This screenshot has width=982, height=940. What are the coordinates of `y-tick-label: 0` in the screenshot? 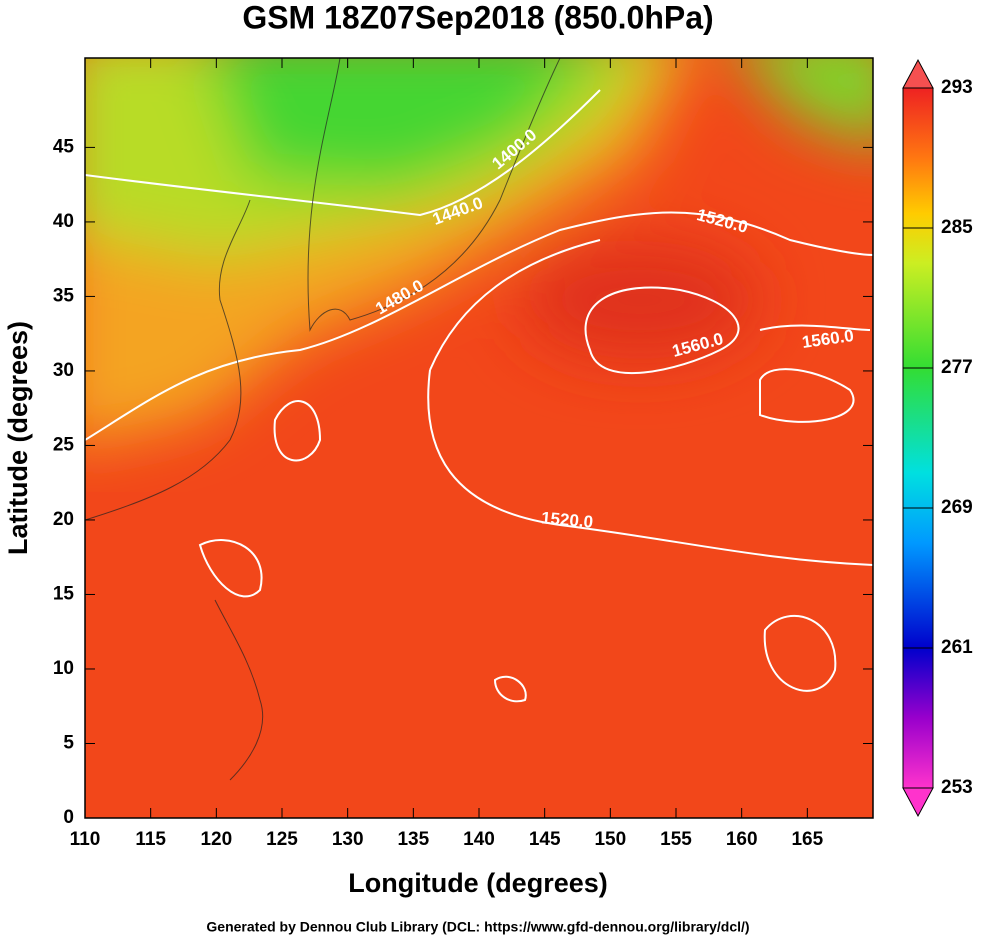 It's located at (68, 817).